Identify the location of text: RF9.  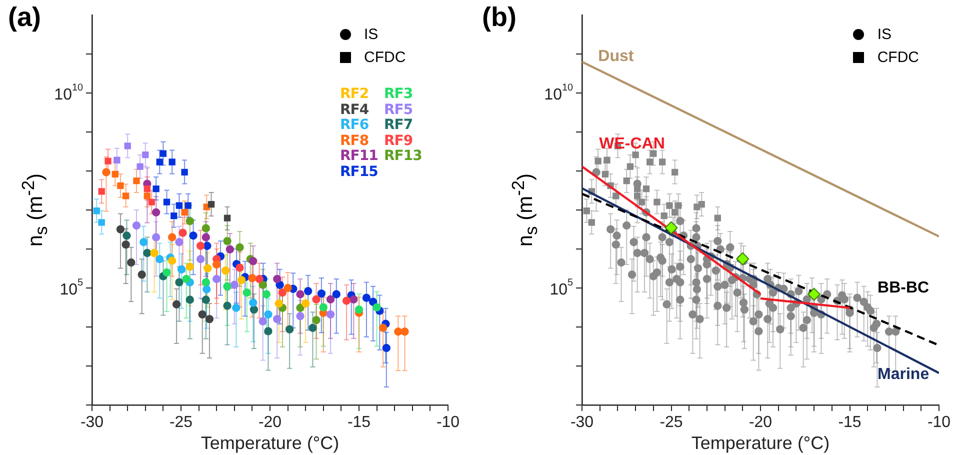
(399, 140).